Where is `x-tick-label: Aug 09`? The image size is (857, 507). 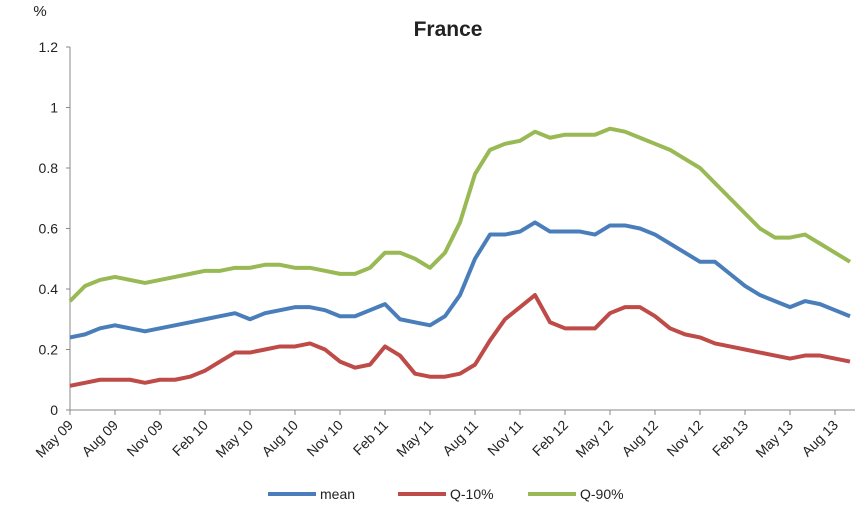 x-tick-label: Aug 09 is located at coordinates (99, 438).